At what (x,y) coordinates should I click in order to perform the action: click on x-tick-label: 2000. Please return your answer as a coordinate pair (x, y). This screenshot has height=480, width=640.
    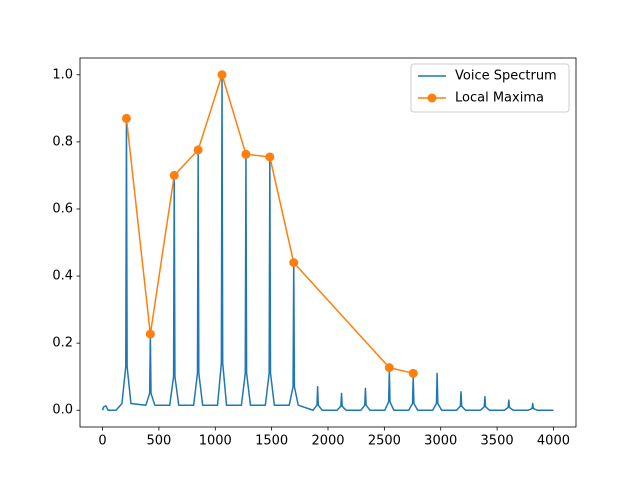
    Looking at the image, I should click on (327, 441).